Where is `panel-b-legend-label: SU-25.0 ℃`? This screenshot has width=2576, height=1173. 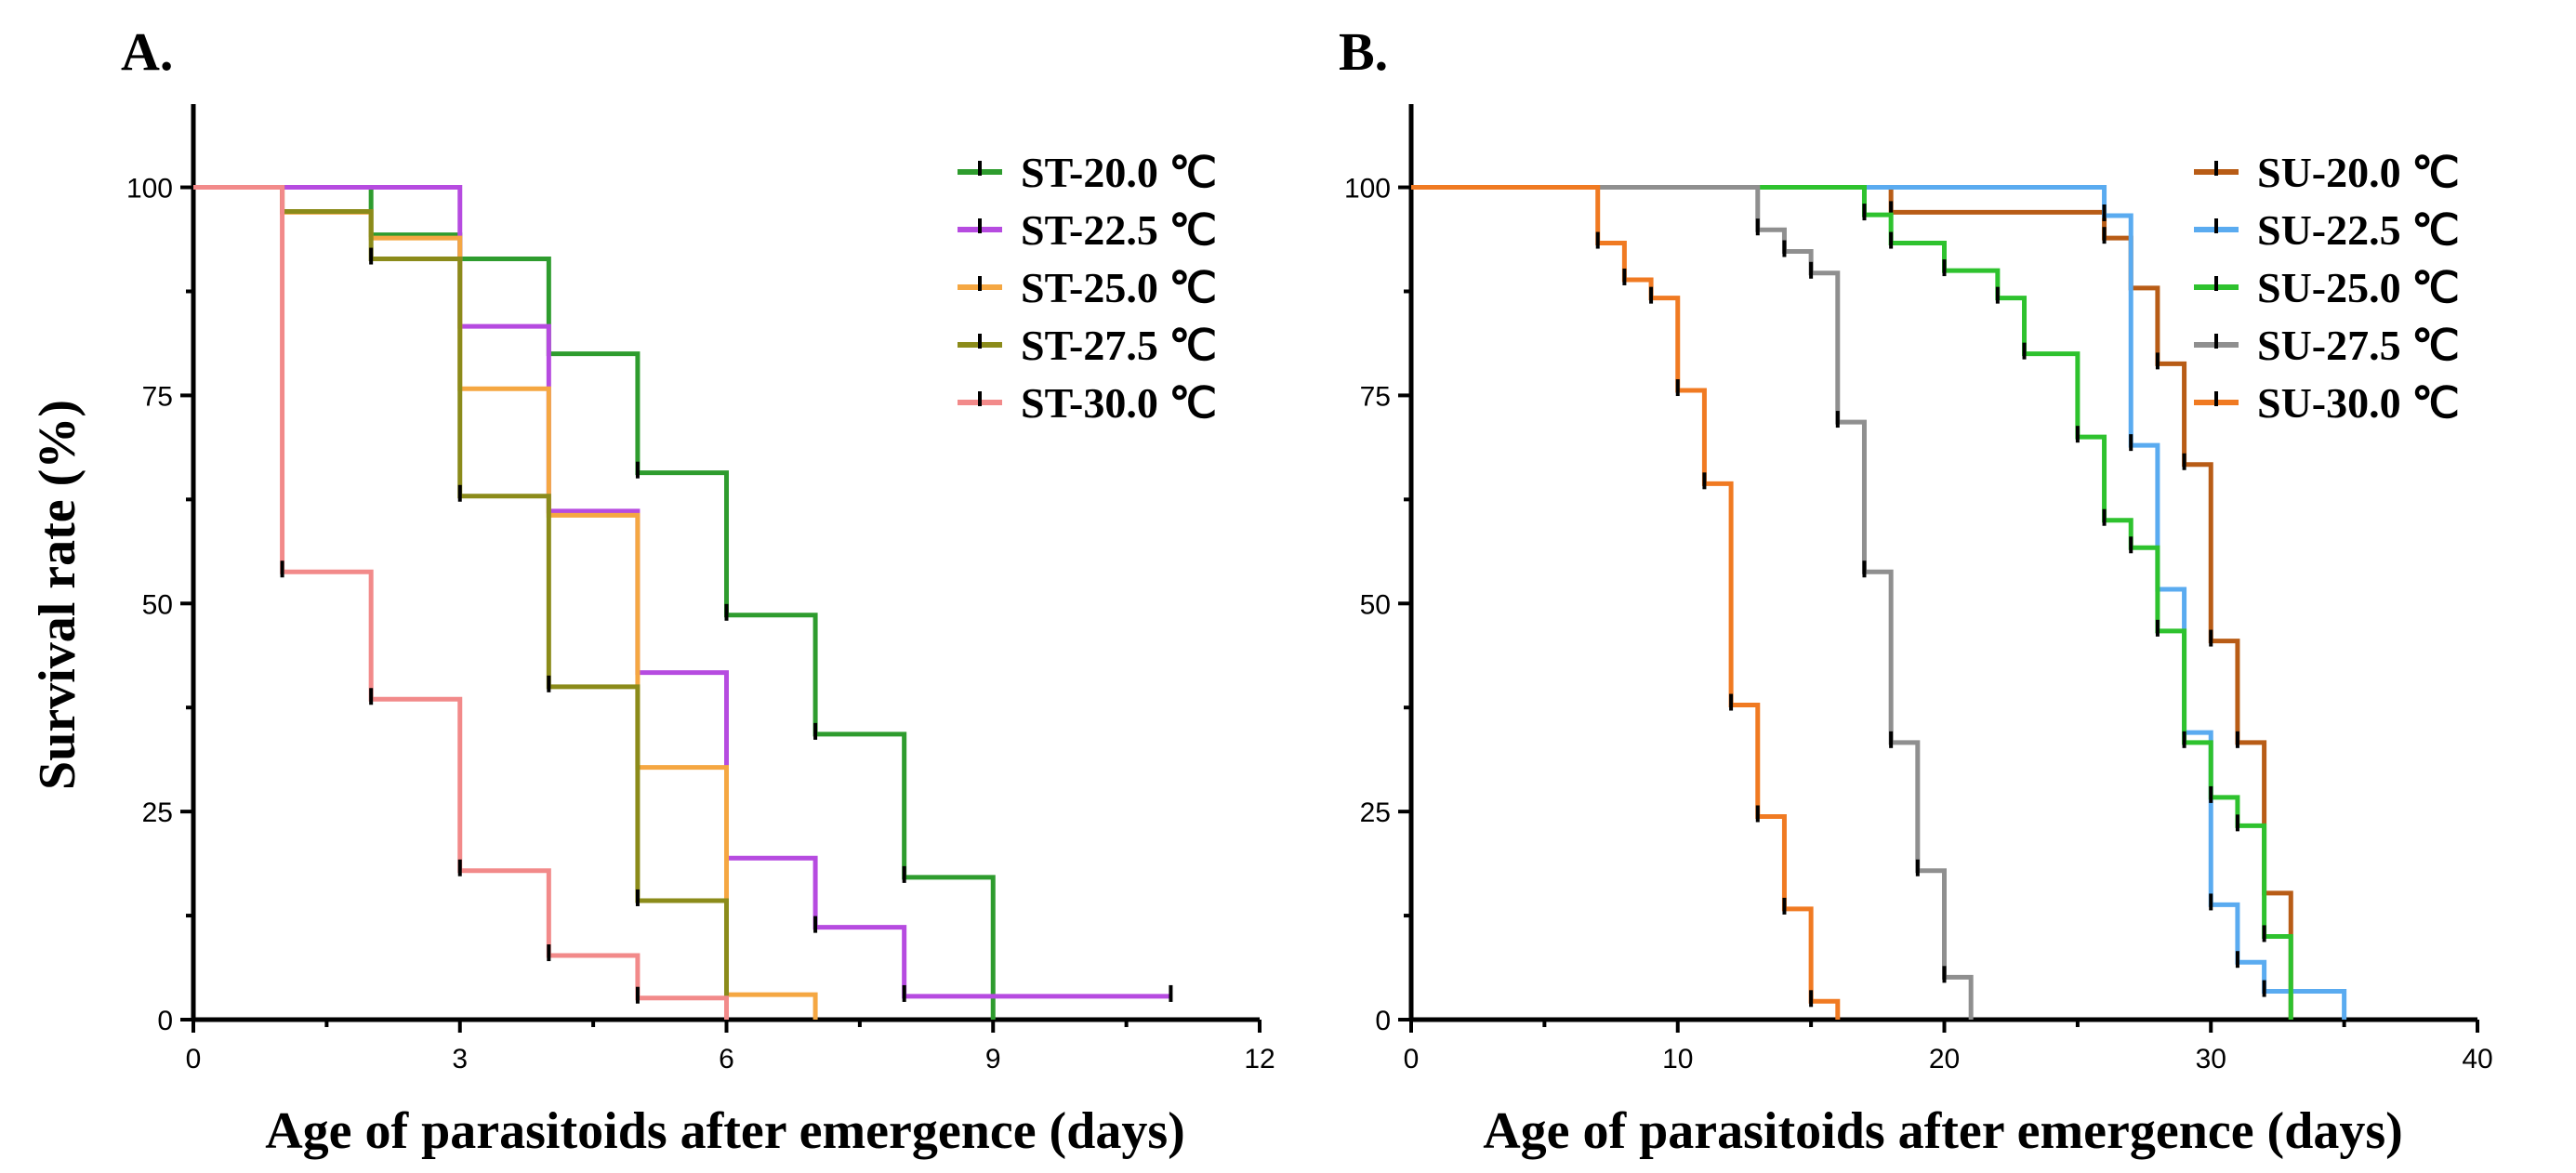
panel-b-legend-label: SU-25.0 ℃ is located at coordinates (2358, 287).